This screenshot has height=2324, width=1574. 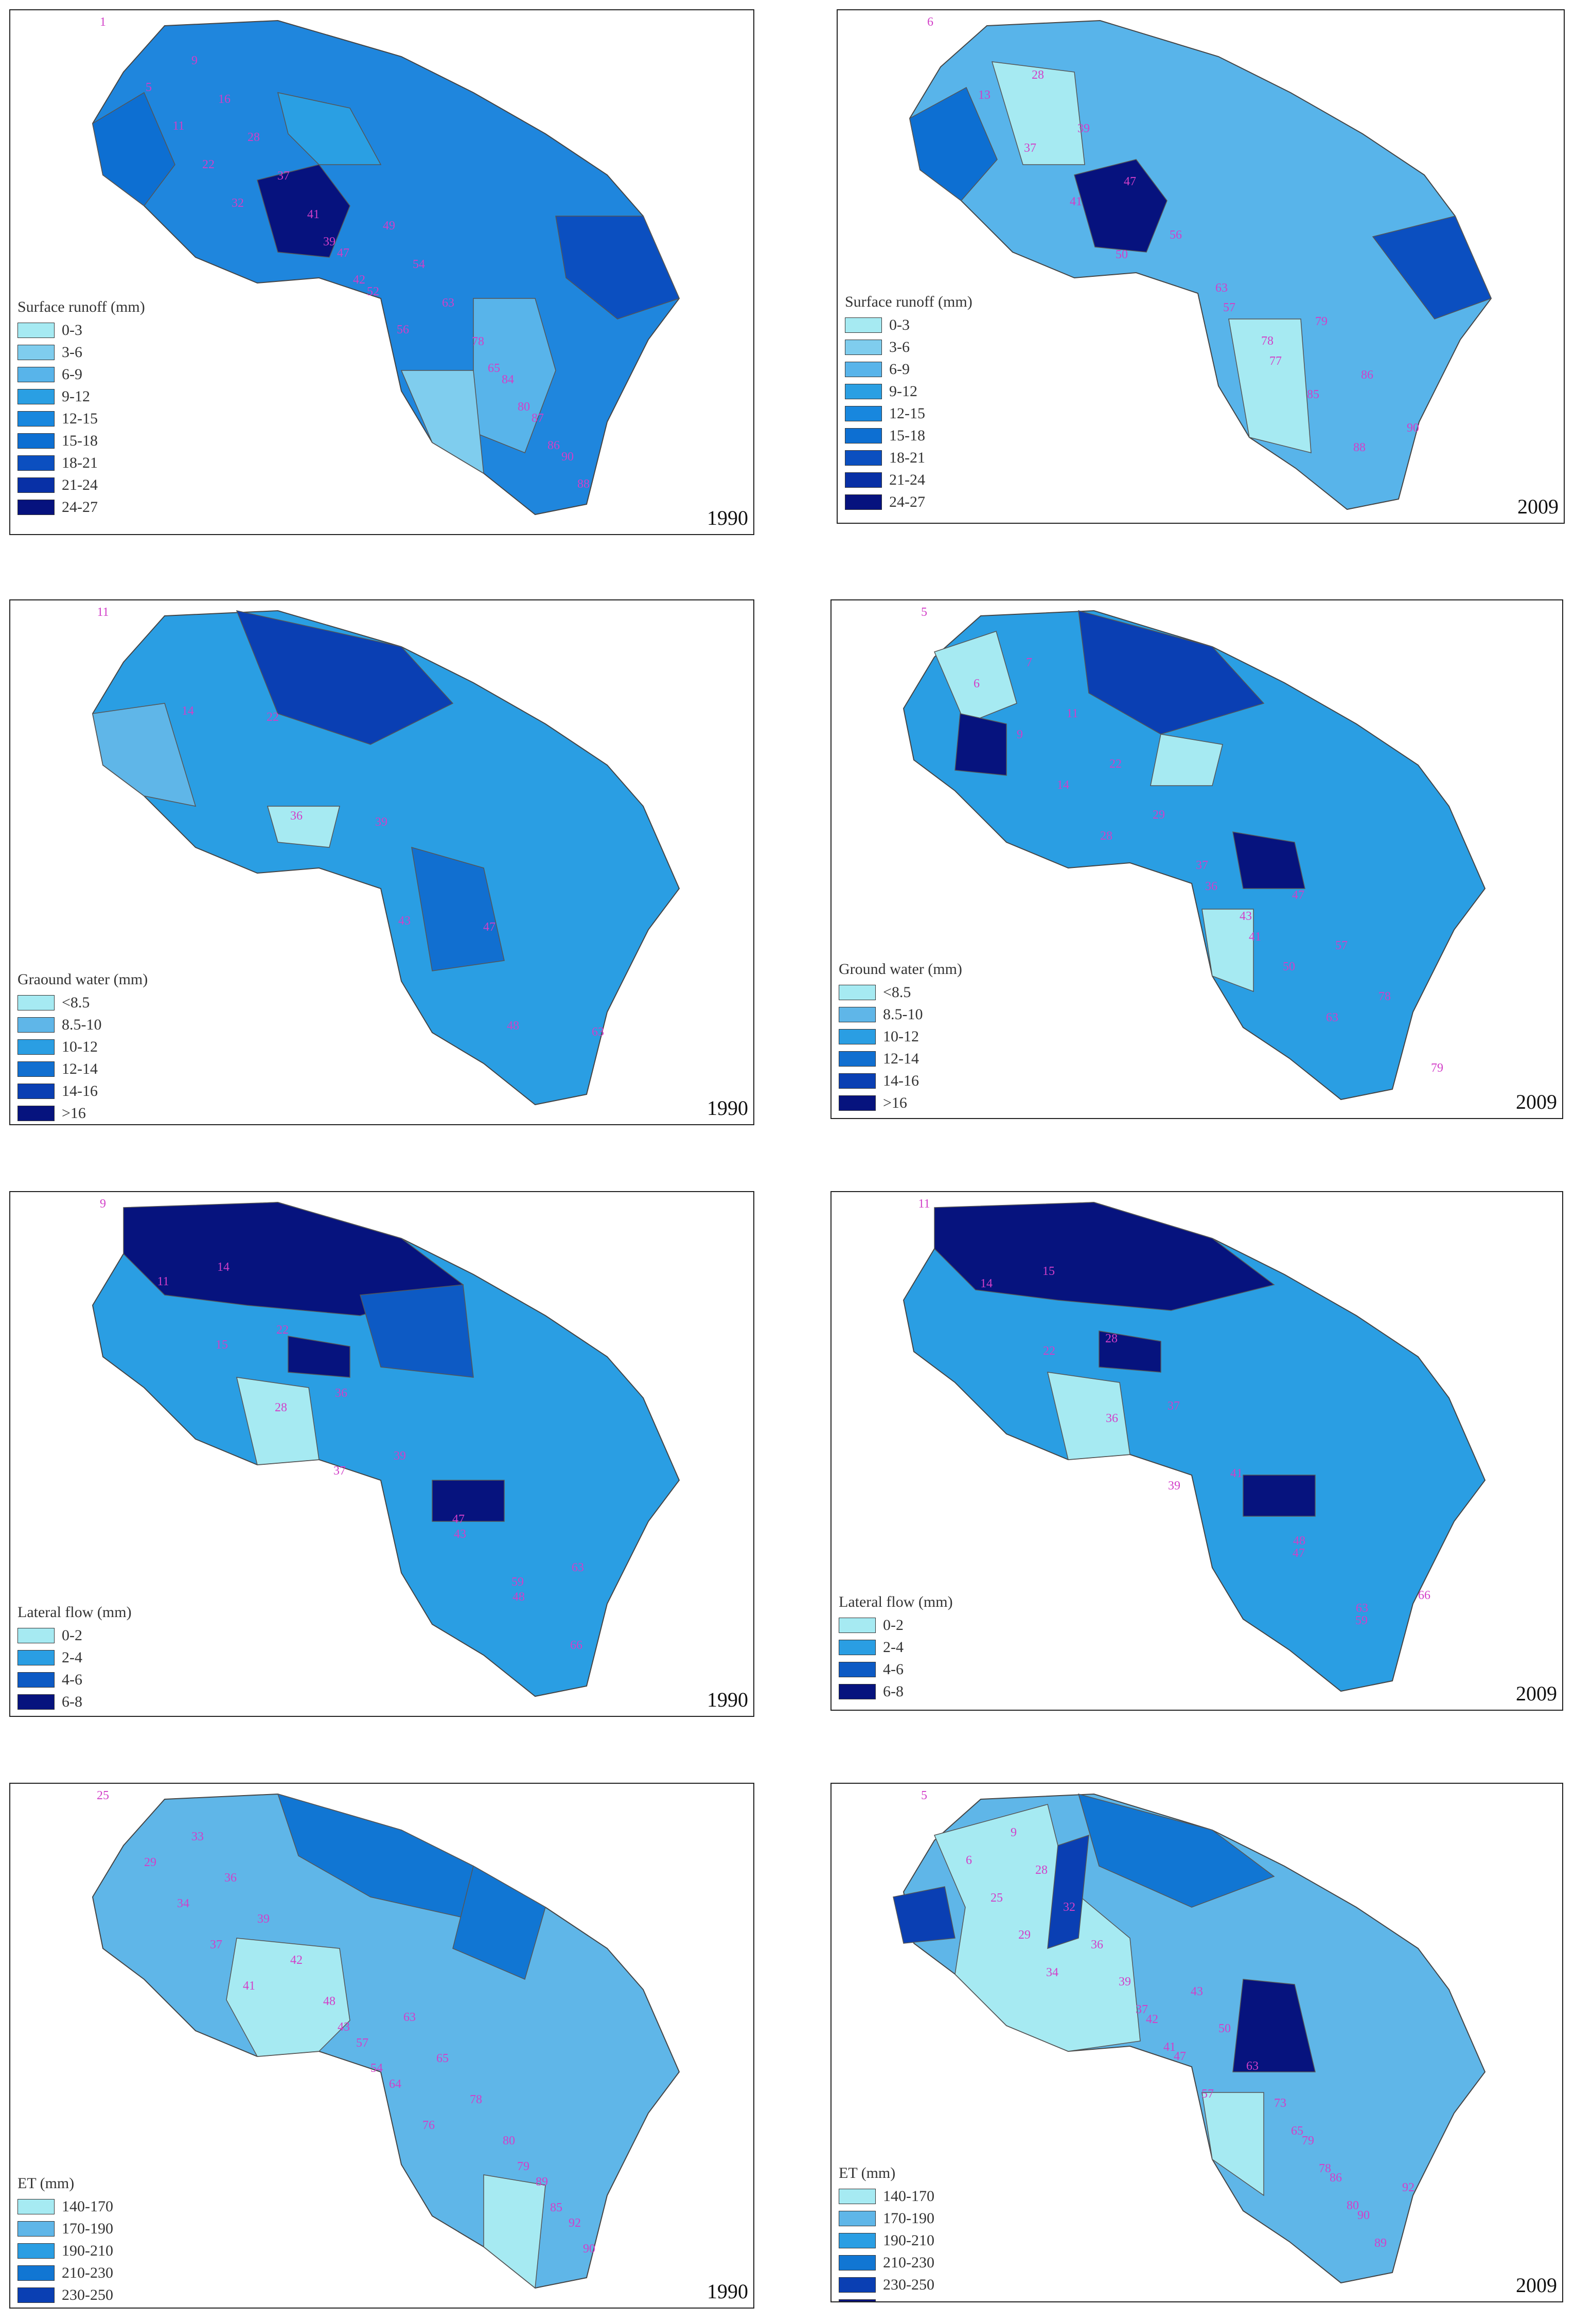 What do you see at coordinates (1246, 916) in the screenshot?
I see `subbasin-number-label: 43` at bounding box center [1246, 916].